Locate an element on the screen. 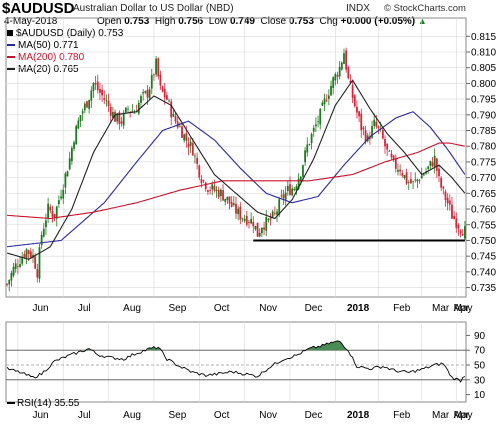 The image size is (496, 425). price-x-label: Apr is located at coordinates (462, 308).